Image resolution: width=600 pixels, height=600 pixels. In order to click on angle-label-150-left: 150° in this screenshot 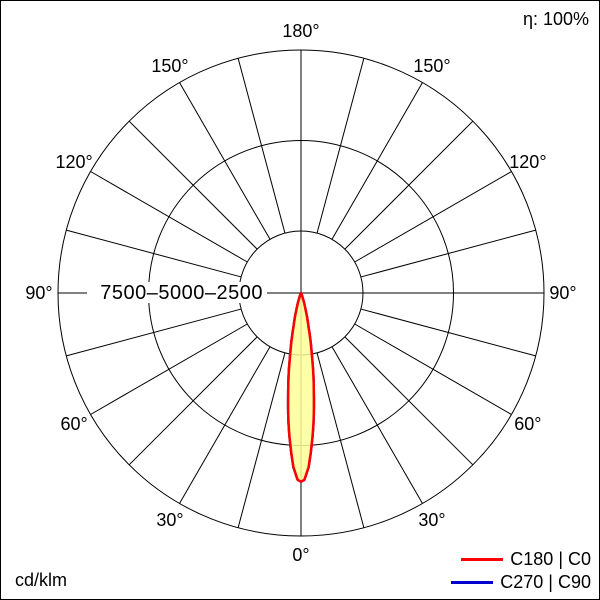, I will do `click(169, 66)`.